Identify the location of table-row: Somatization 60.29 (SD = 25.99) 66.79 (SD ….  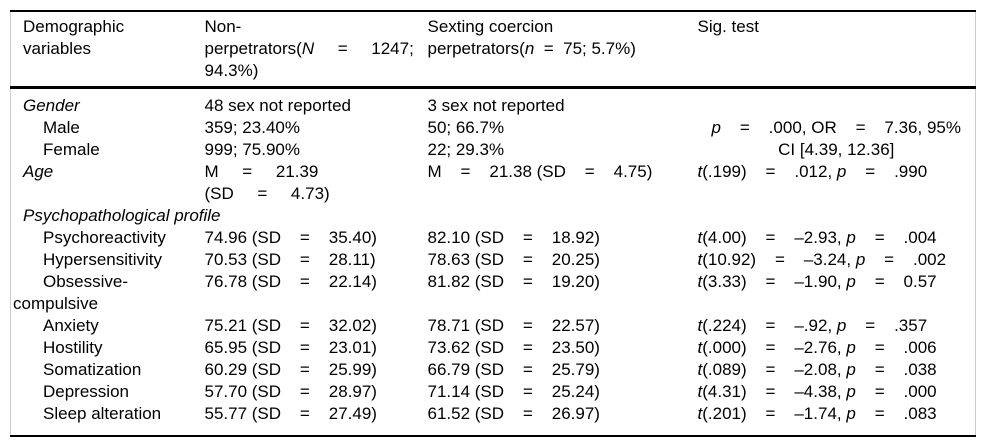
(493, 370).